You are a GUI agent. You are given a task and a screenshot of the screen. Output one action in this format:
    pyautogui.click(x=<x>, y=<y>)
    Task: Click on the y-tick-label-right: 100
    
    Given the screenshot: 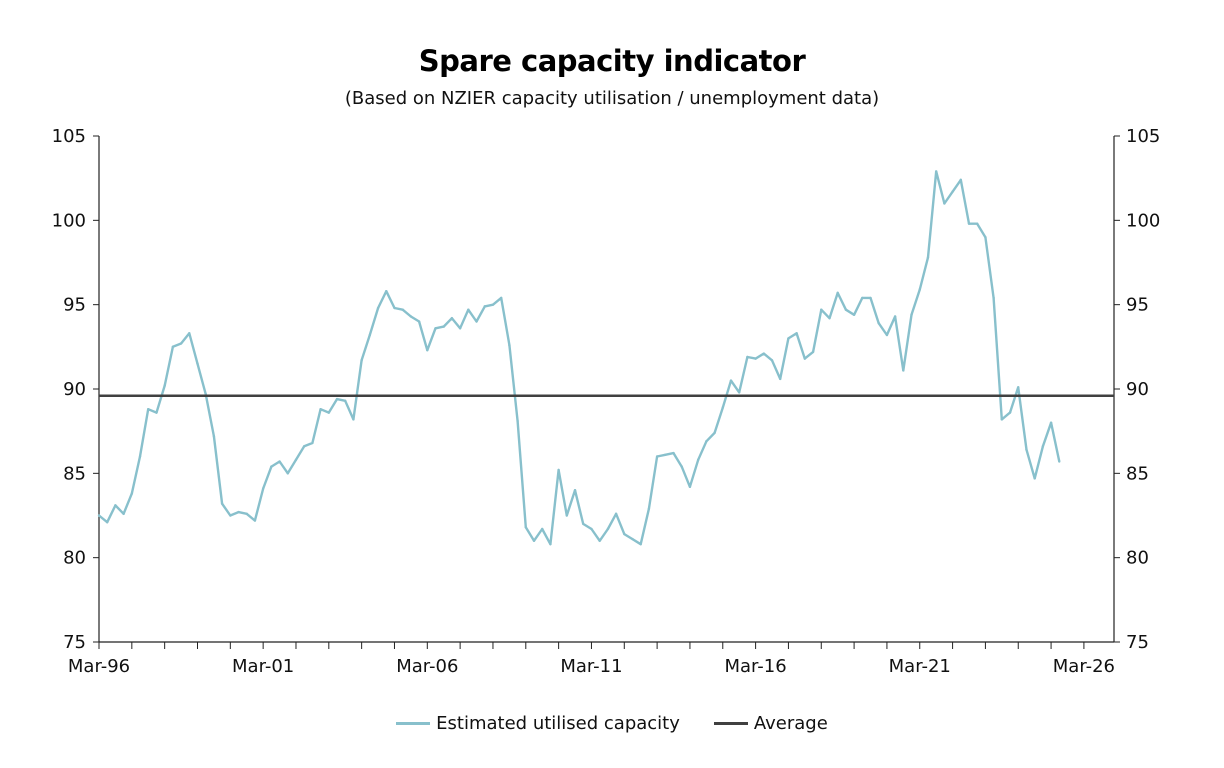 What is the action you would take?
    pyautogui.click(x=1143, y=220)
    